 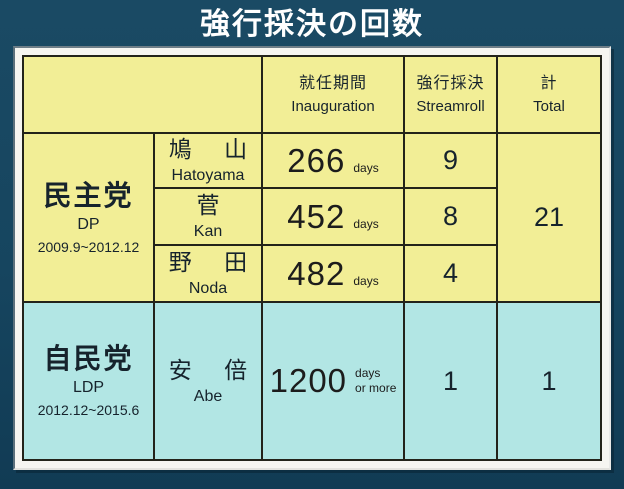 What do you see at coordinates (208, 396) in the screenshot?
I see `pm-name-abe-en: Abe` at bounding box center [208, 396].